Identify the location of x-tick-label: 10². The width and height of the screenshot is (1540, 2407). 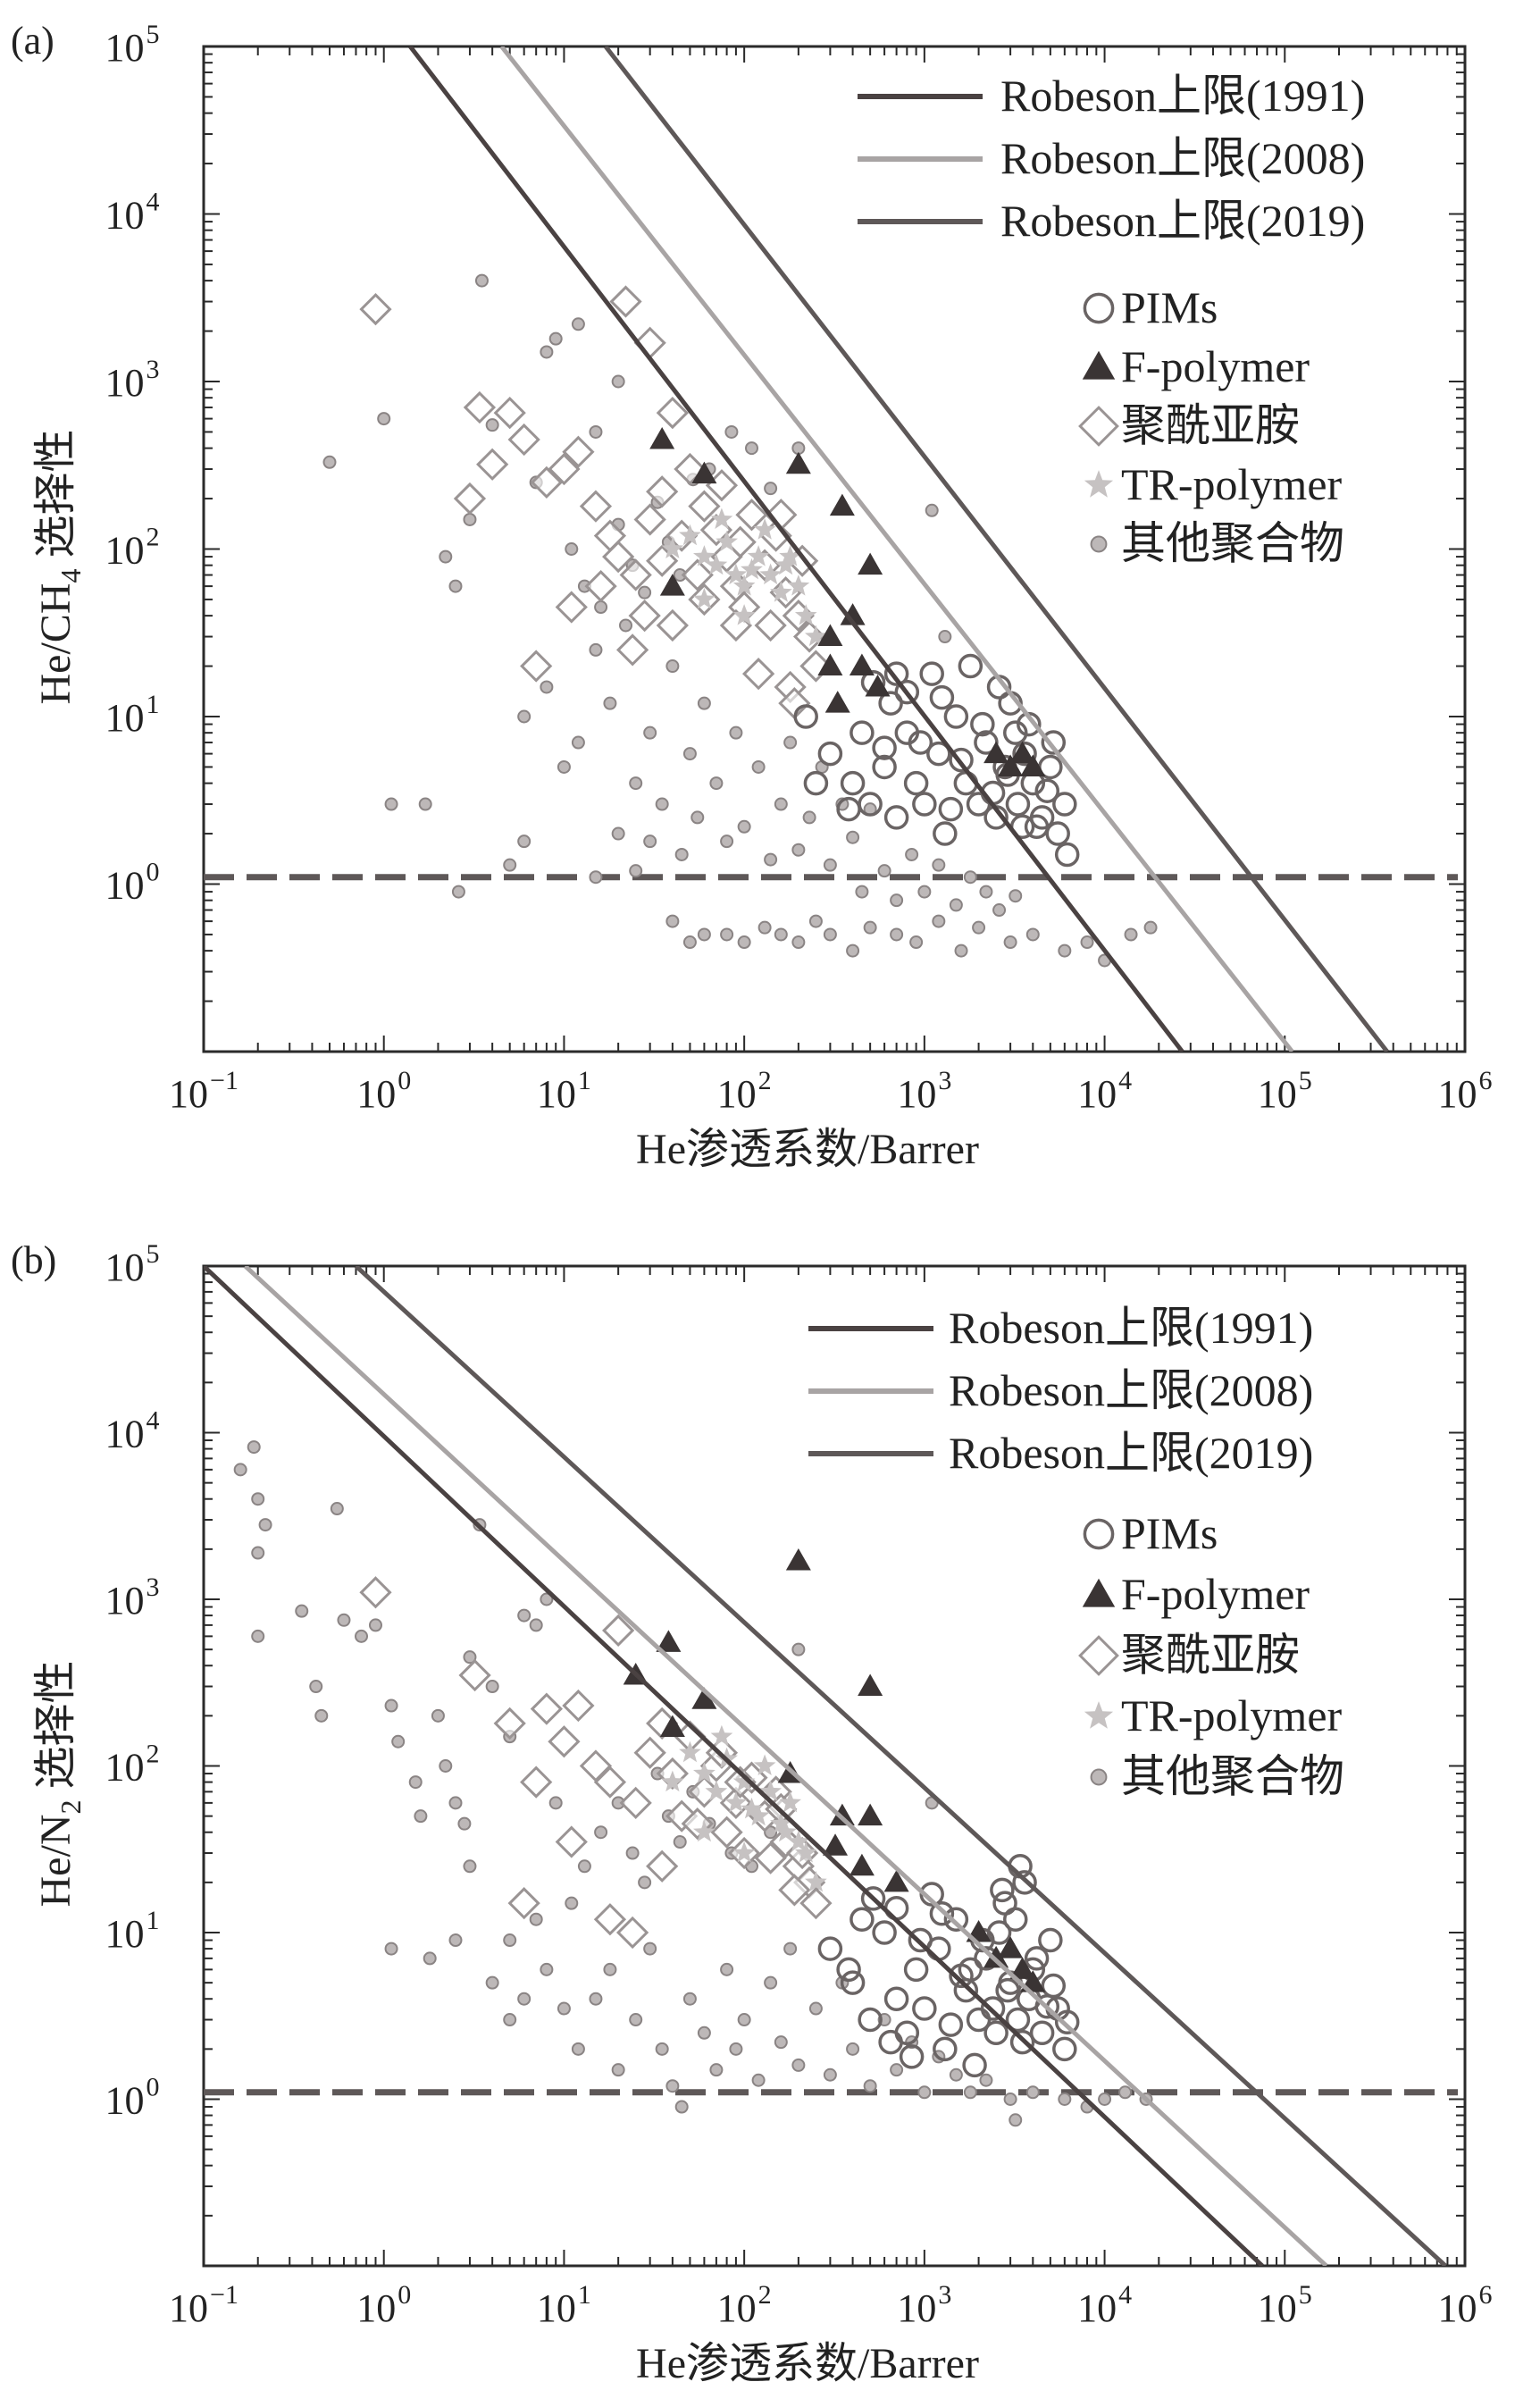
(744, 2305).